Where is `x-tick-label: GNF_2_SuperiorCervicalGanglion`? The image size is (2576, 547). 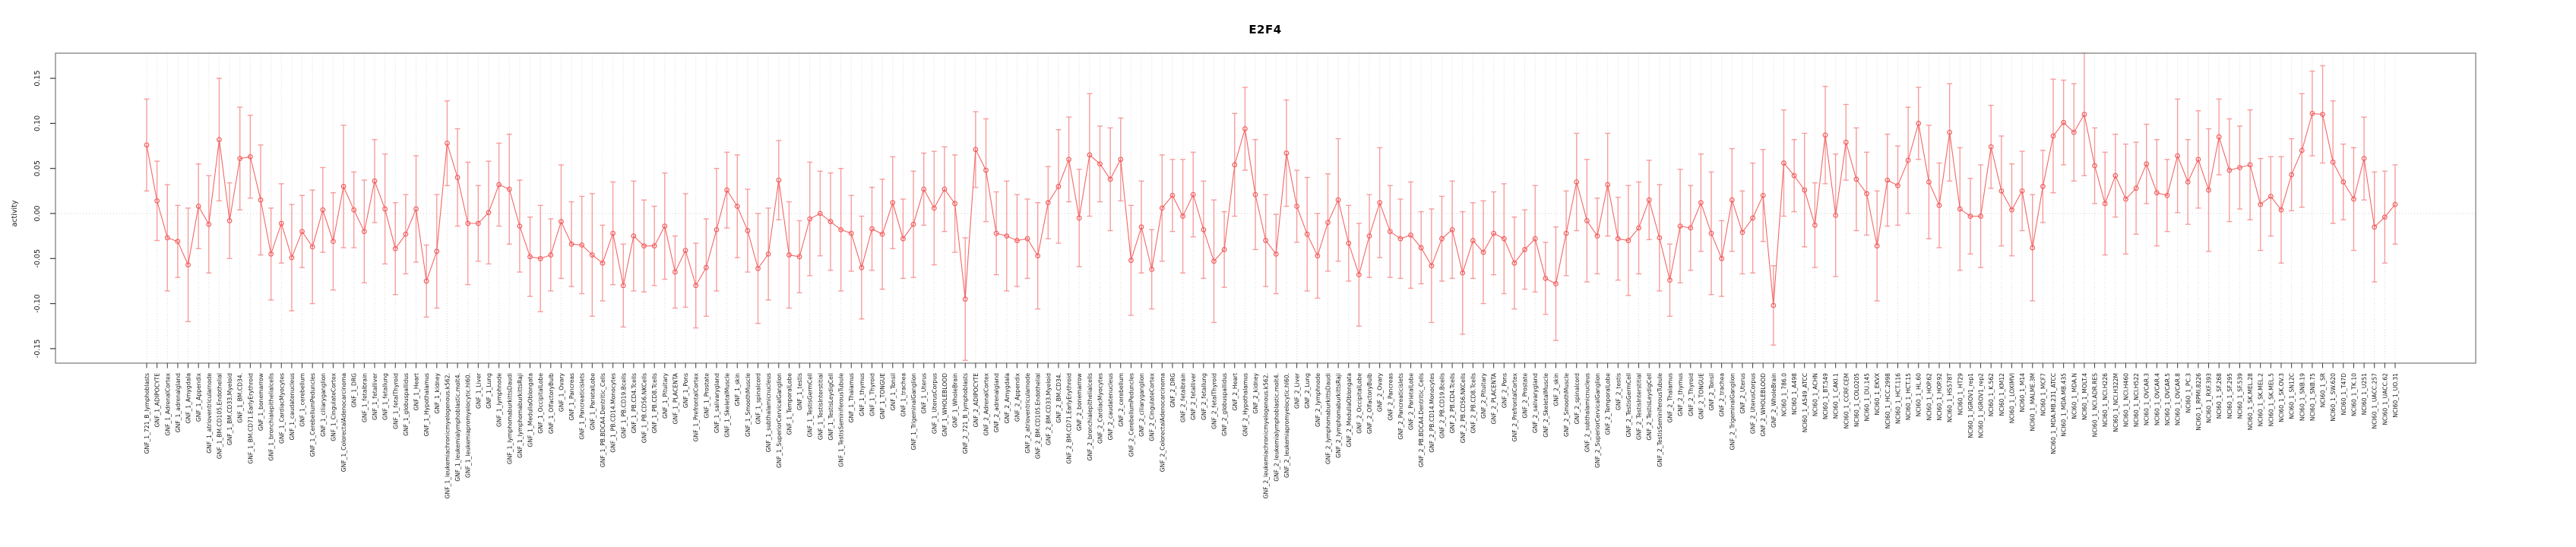 x-tick-label: GNF_2_SuperiorCervicalGanglion is located at coordinates (1597, 420).